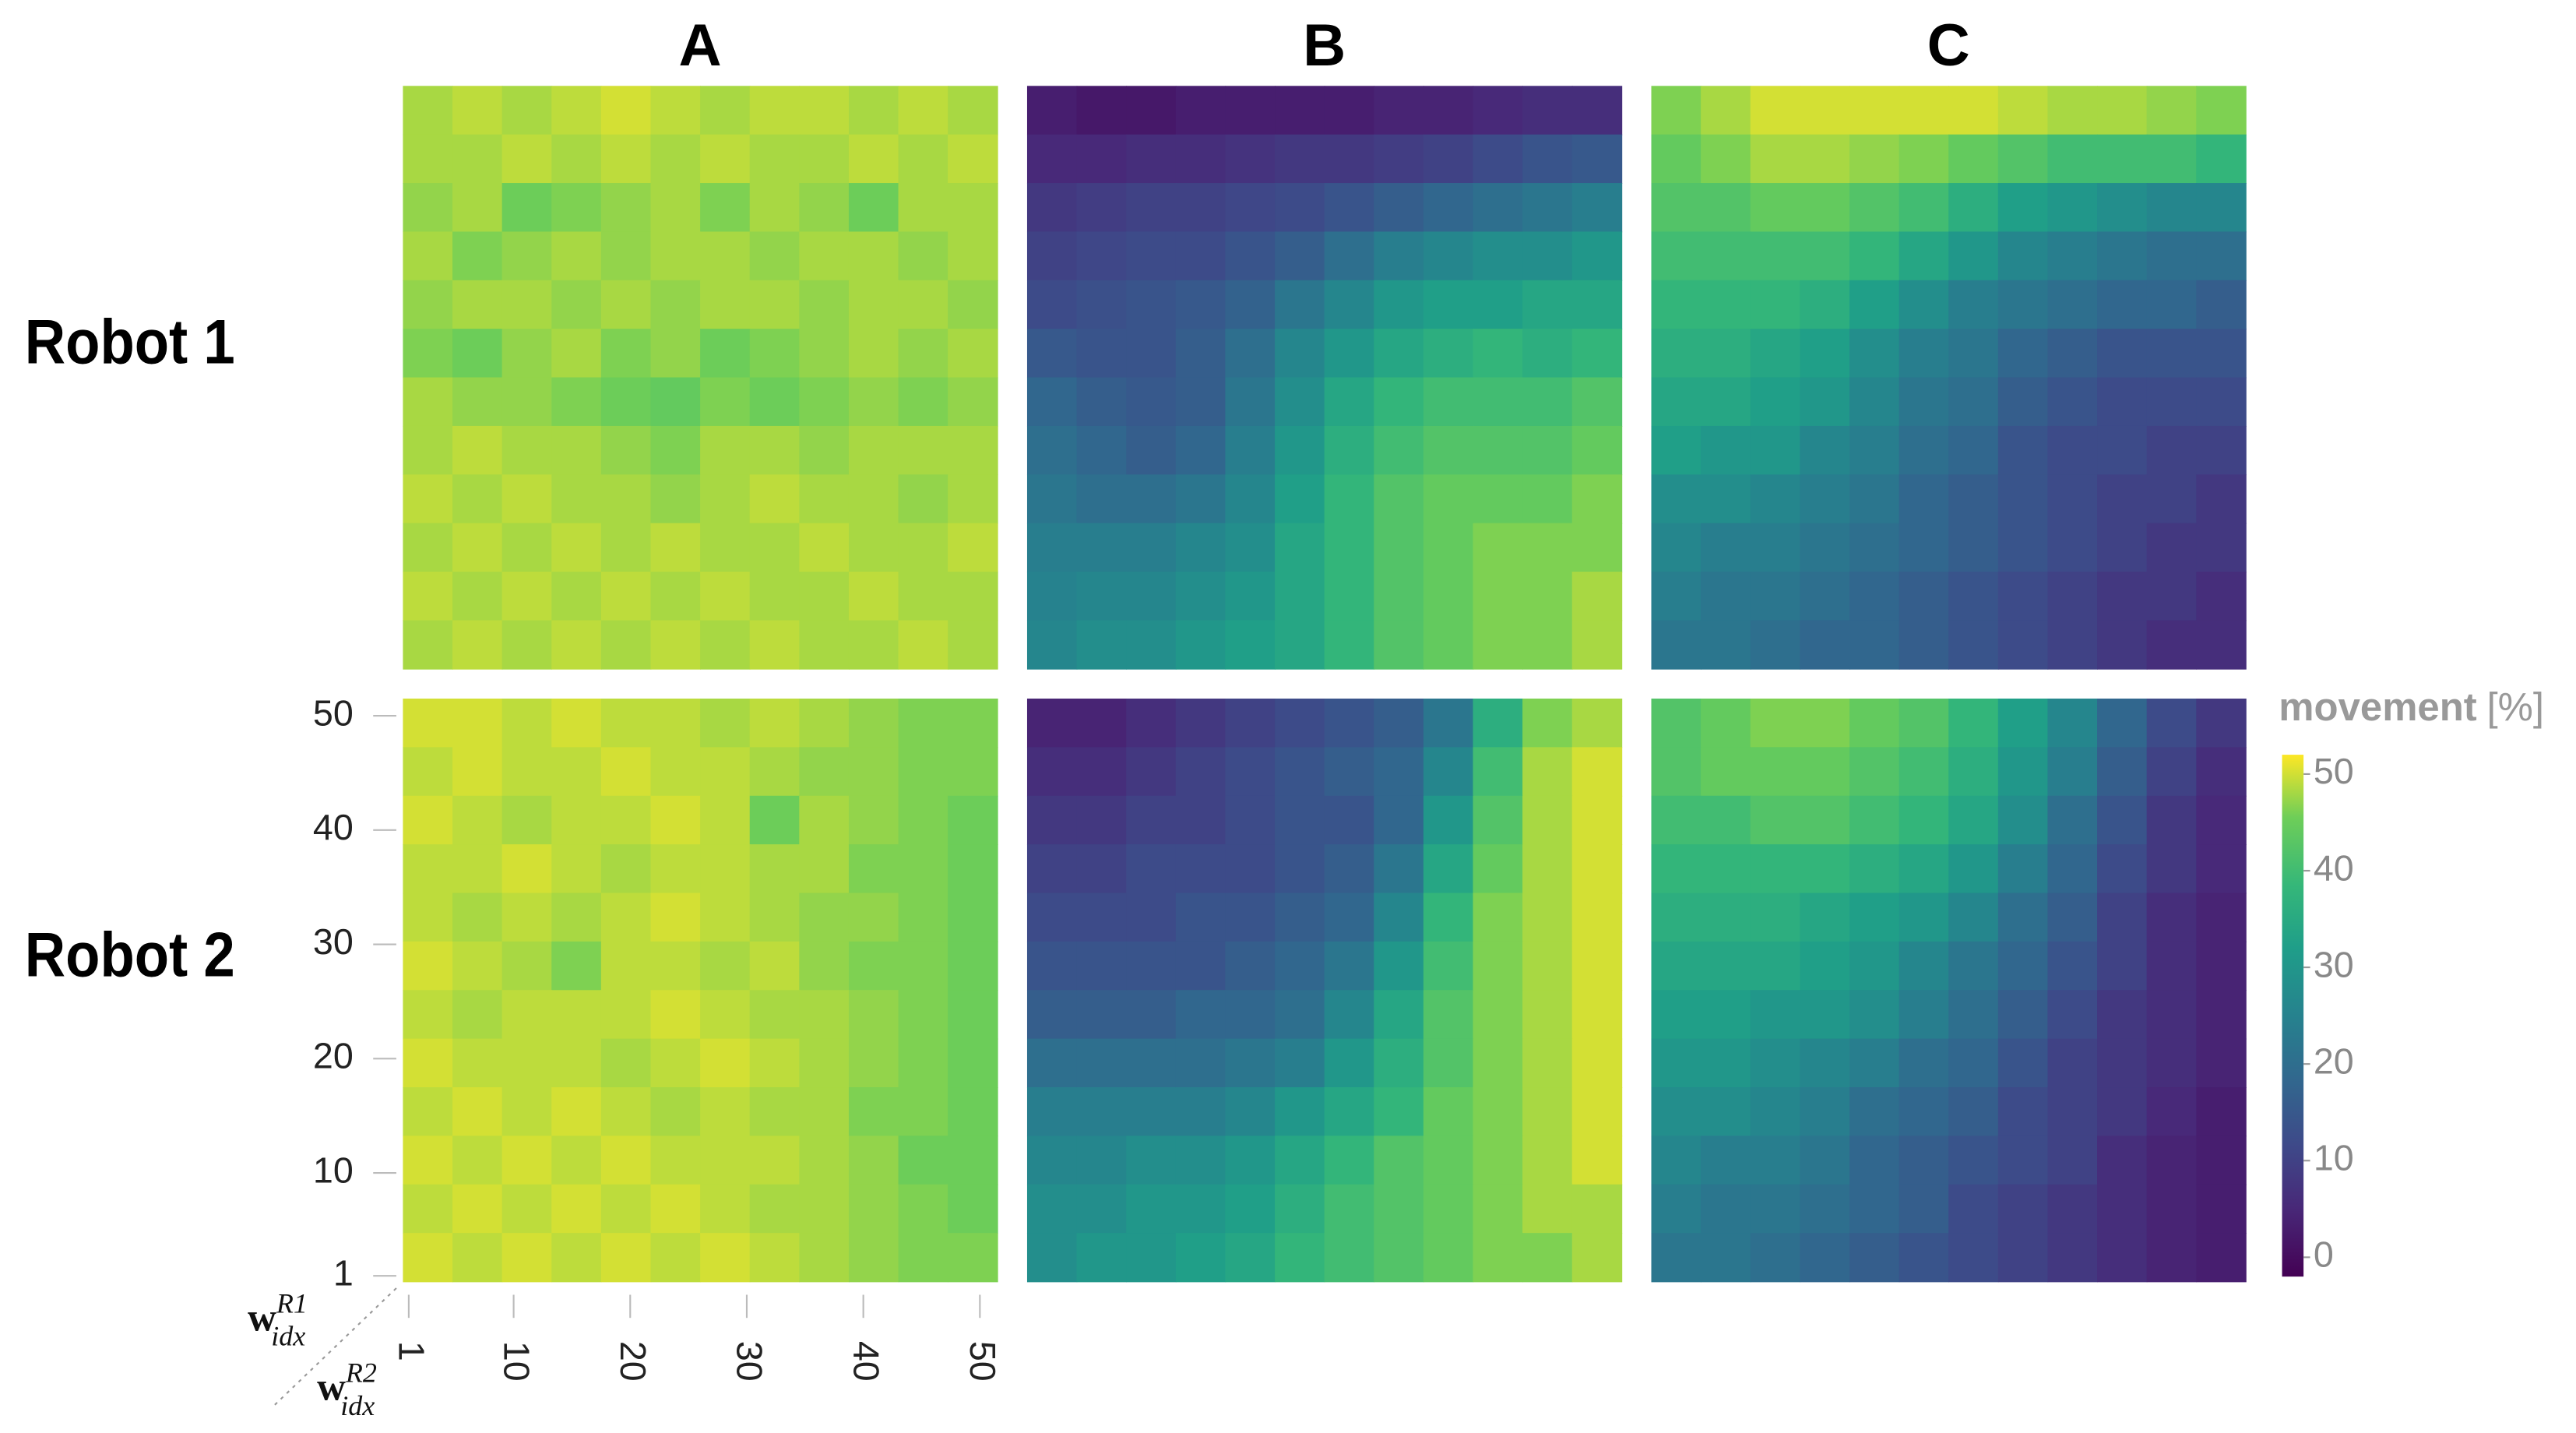  What do you see at coordinates (2293, 1016) in the screenshot?
I see `colorbar` at bounding box center [2293, 1016].